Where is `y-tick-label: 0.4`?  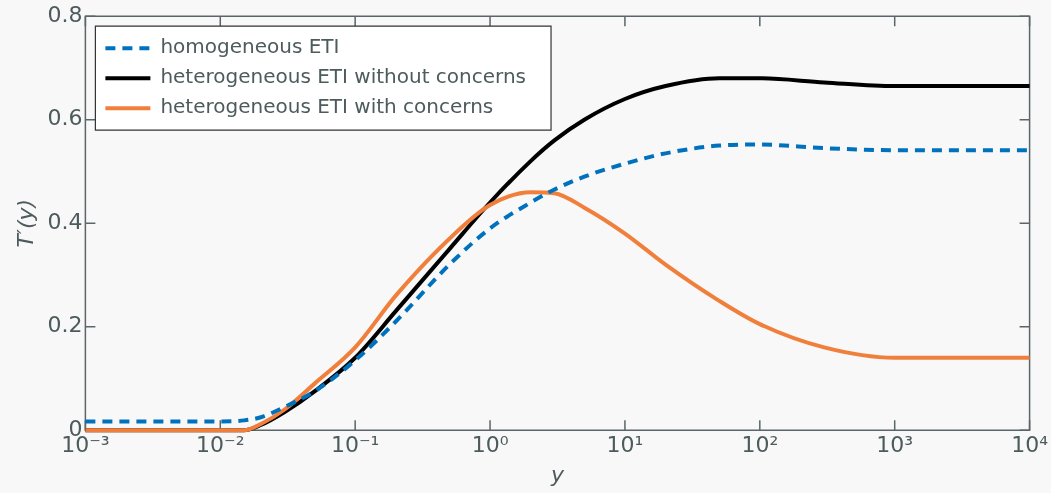
y-tick-label: 0.4 is located at coordinates (65, 221).